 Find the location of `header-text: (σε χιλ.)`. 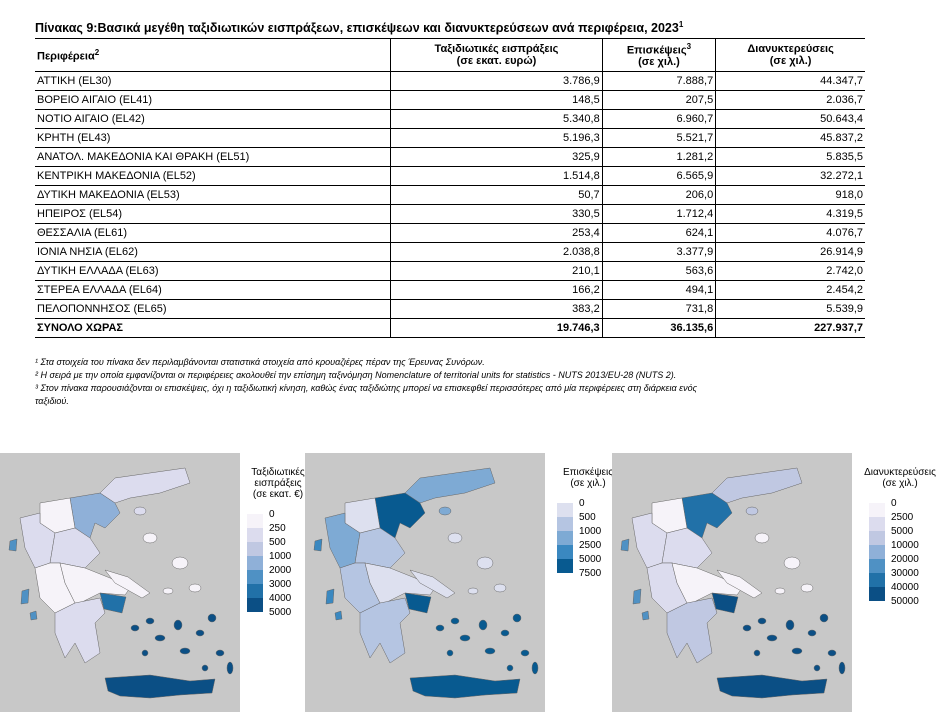

header-text: (σε χιλ.) is located at coordinates (790, 61).